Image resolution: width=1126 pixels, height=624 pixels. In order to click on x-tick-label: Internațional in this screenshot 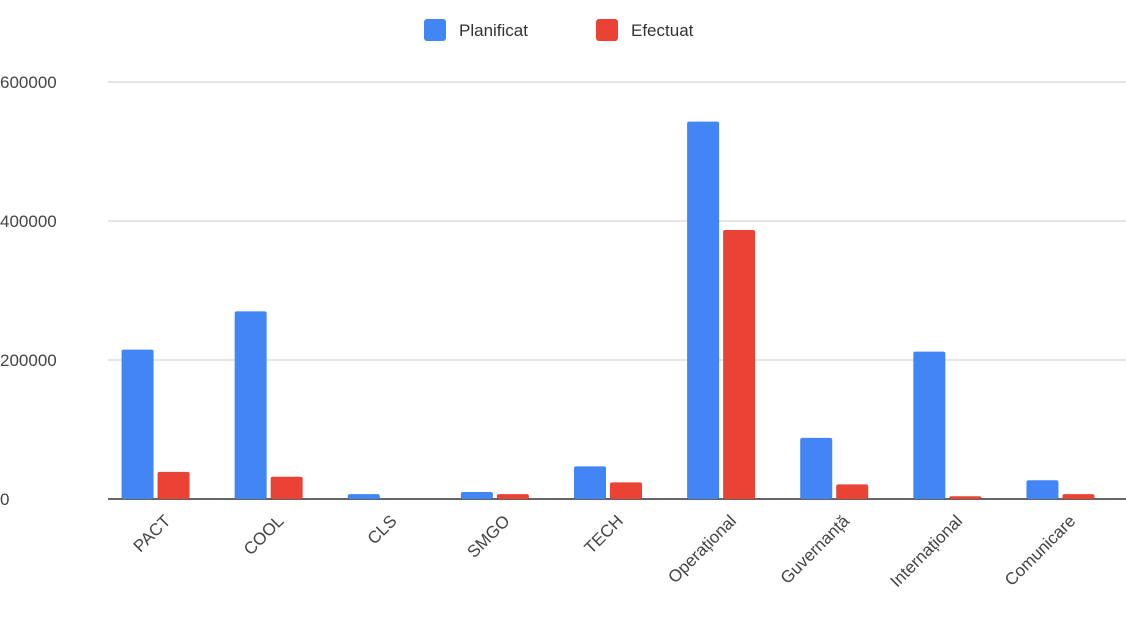, I will do `click(927, 551)`.